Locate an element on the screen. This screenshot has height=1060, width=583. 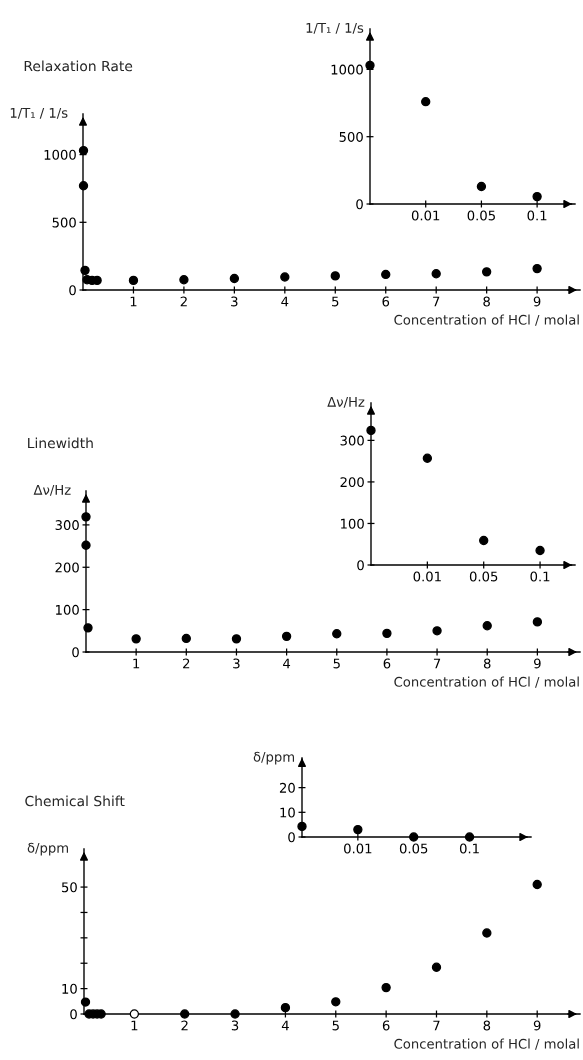
chart-title: Relaxation Rate is located at coordinates (78, 66).